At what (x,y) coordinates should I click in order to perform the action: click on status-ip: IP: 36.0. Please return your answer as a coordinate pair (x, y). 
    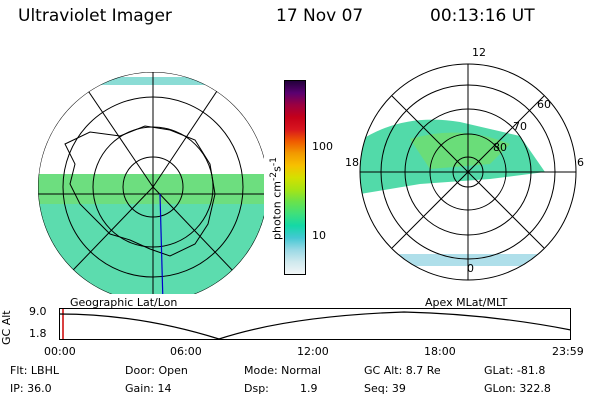
    Looking at the image, I should click on (31, 388).